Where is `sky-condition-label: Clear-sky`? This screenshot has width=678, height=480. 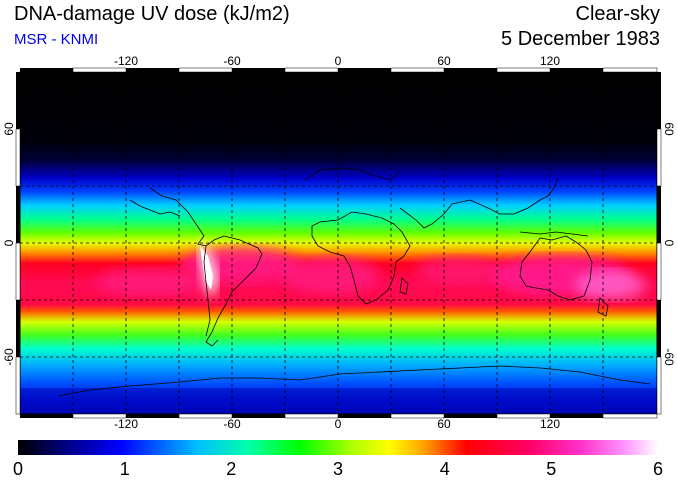
sky-condition-label: Clear-sky is located at coordinates (617, 14).